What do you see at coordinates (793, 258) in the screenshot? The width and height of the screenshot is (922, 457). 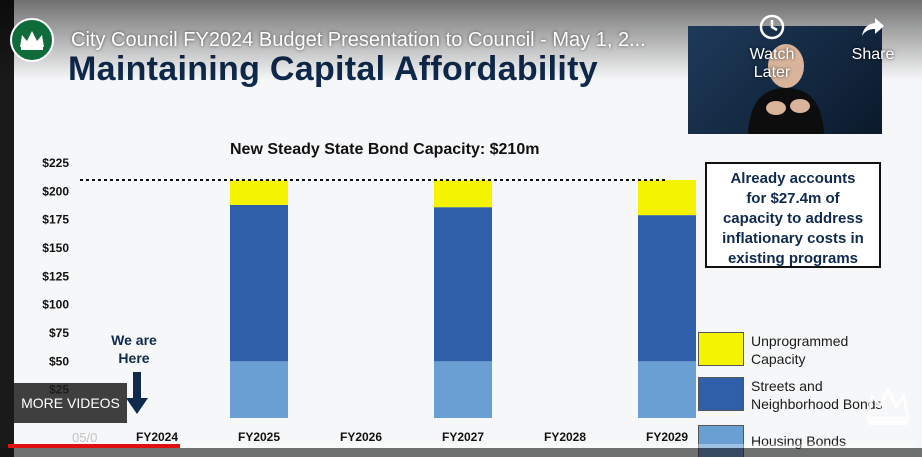 I see `callout-line: existing programs` at bounding box center [793, 258].